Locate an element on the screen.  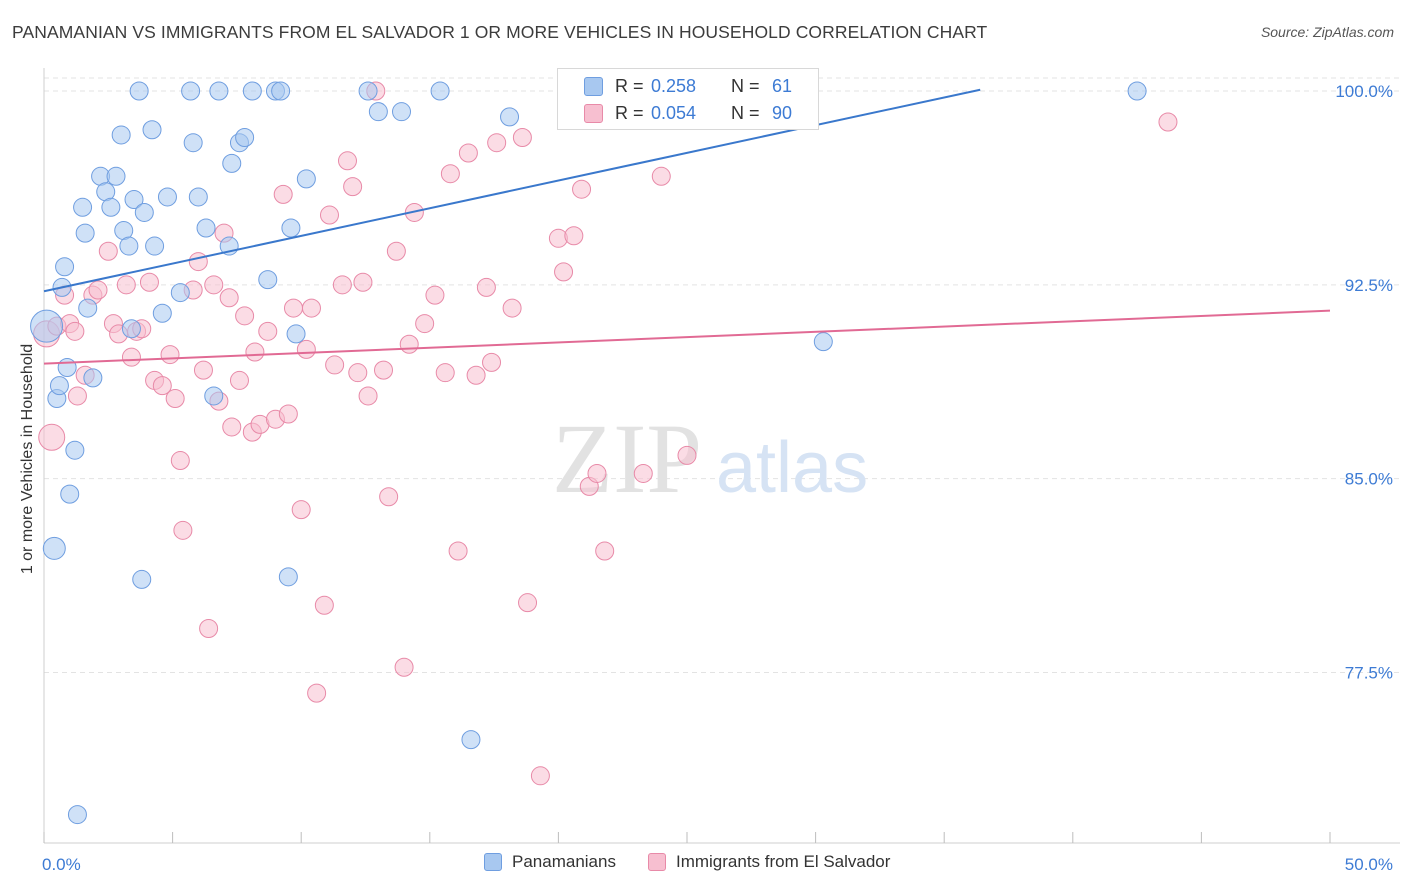
watermark: ZIP atlas is located at coordinates (710, 458).